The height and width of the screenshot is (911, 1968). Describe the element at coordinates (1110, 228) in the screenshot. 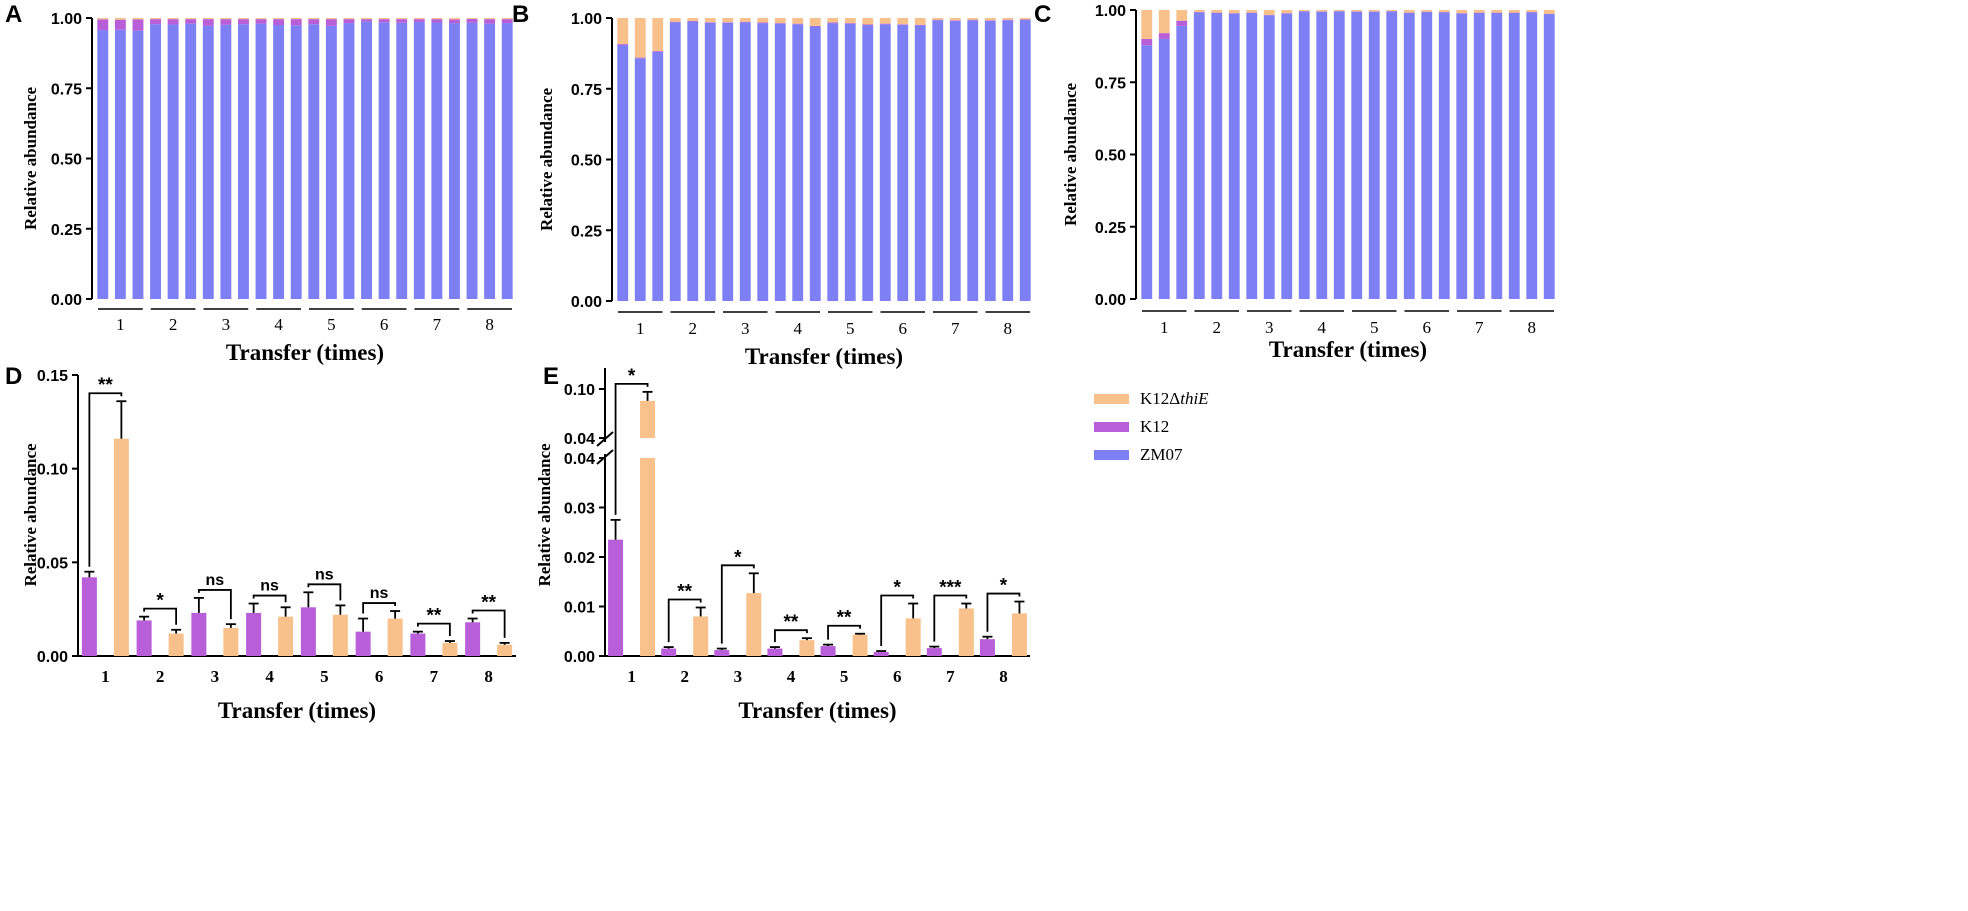

I see `y-tick-label: 0.25` at that location.